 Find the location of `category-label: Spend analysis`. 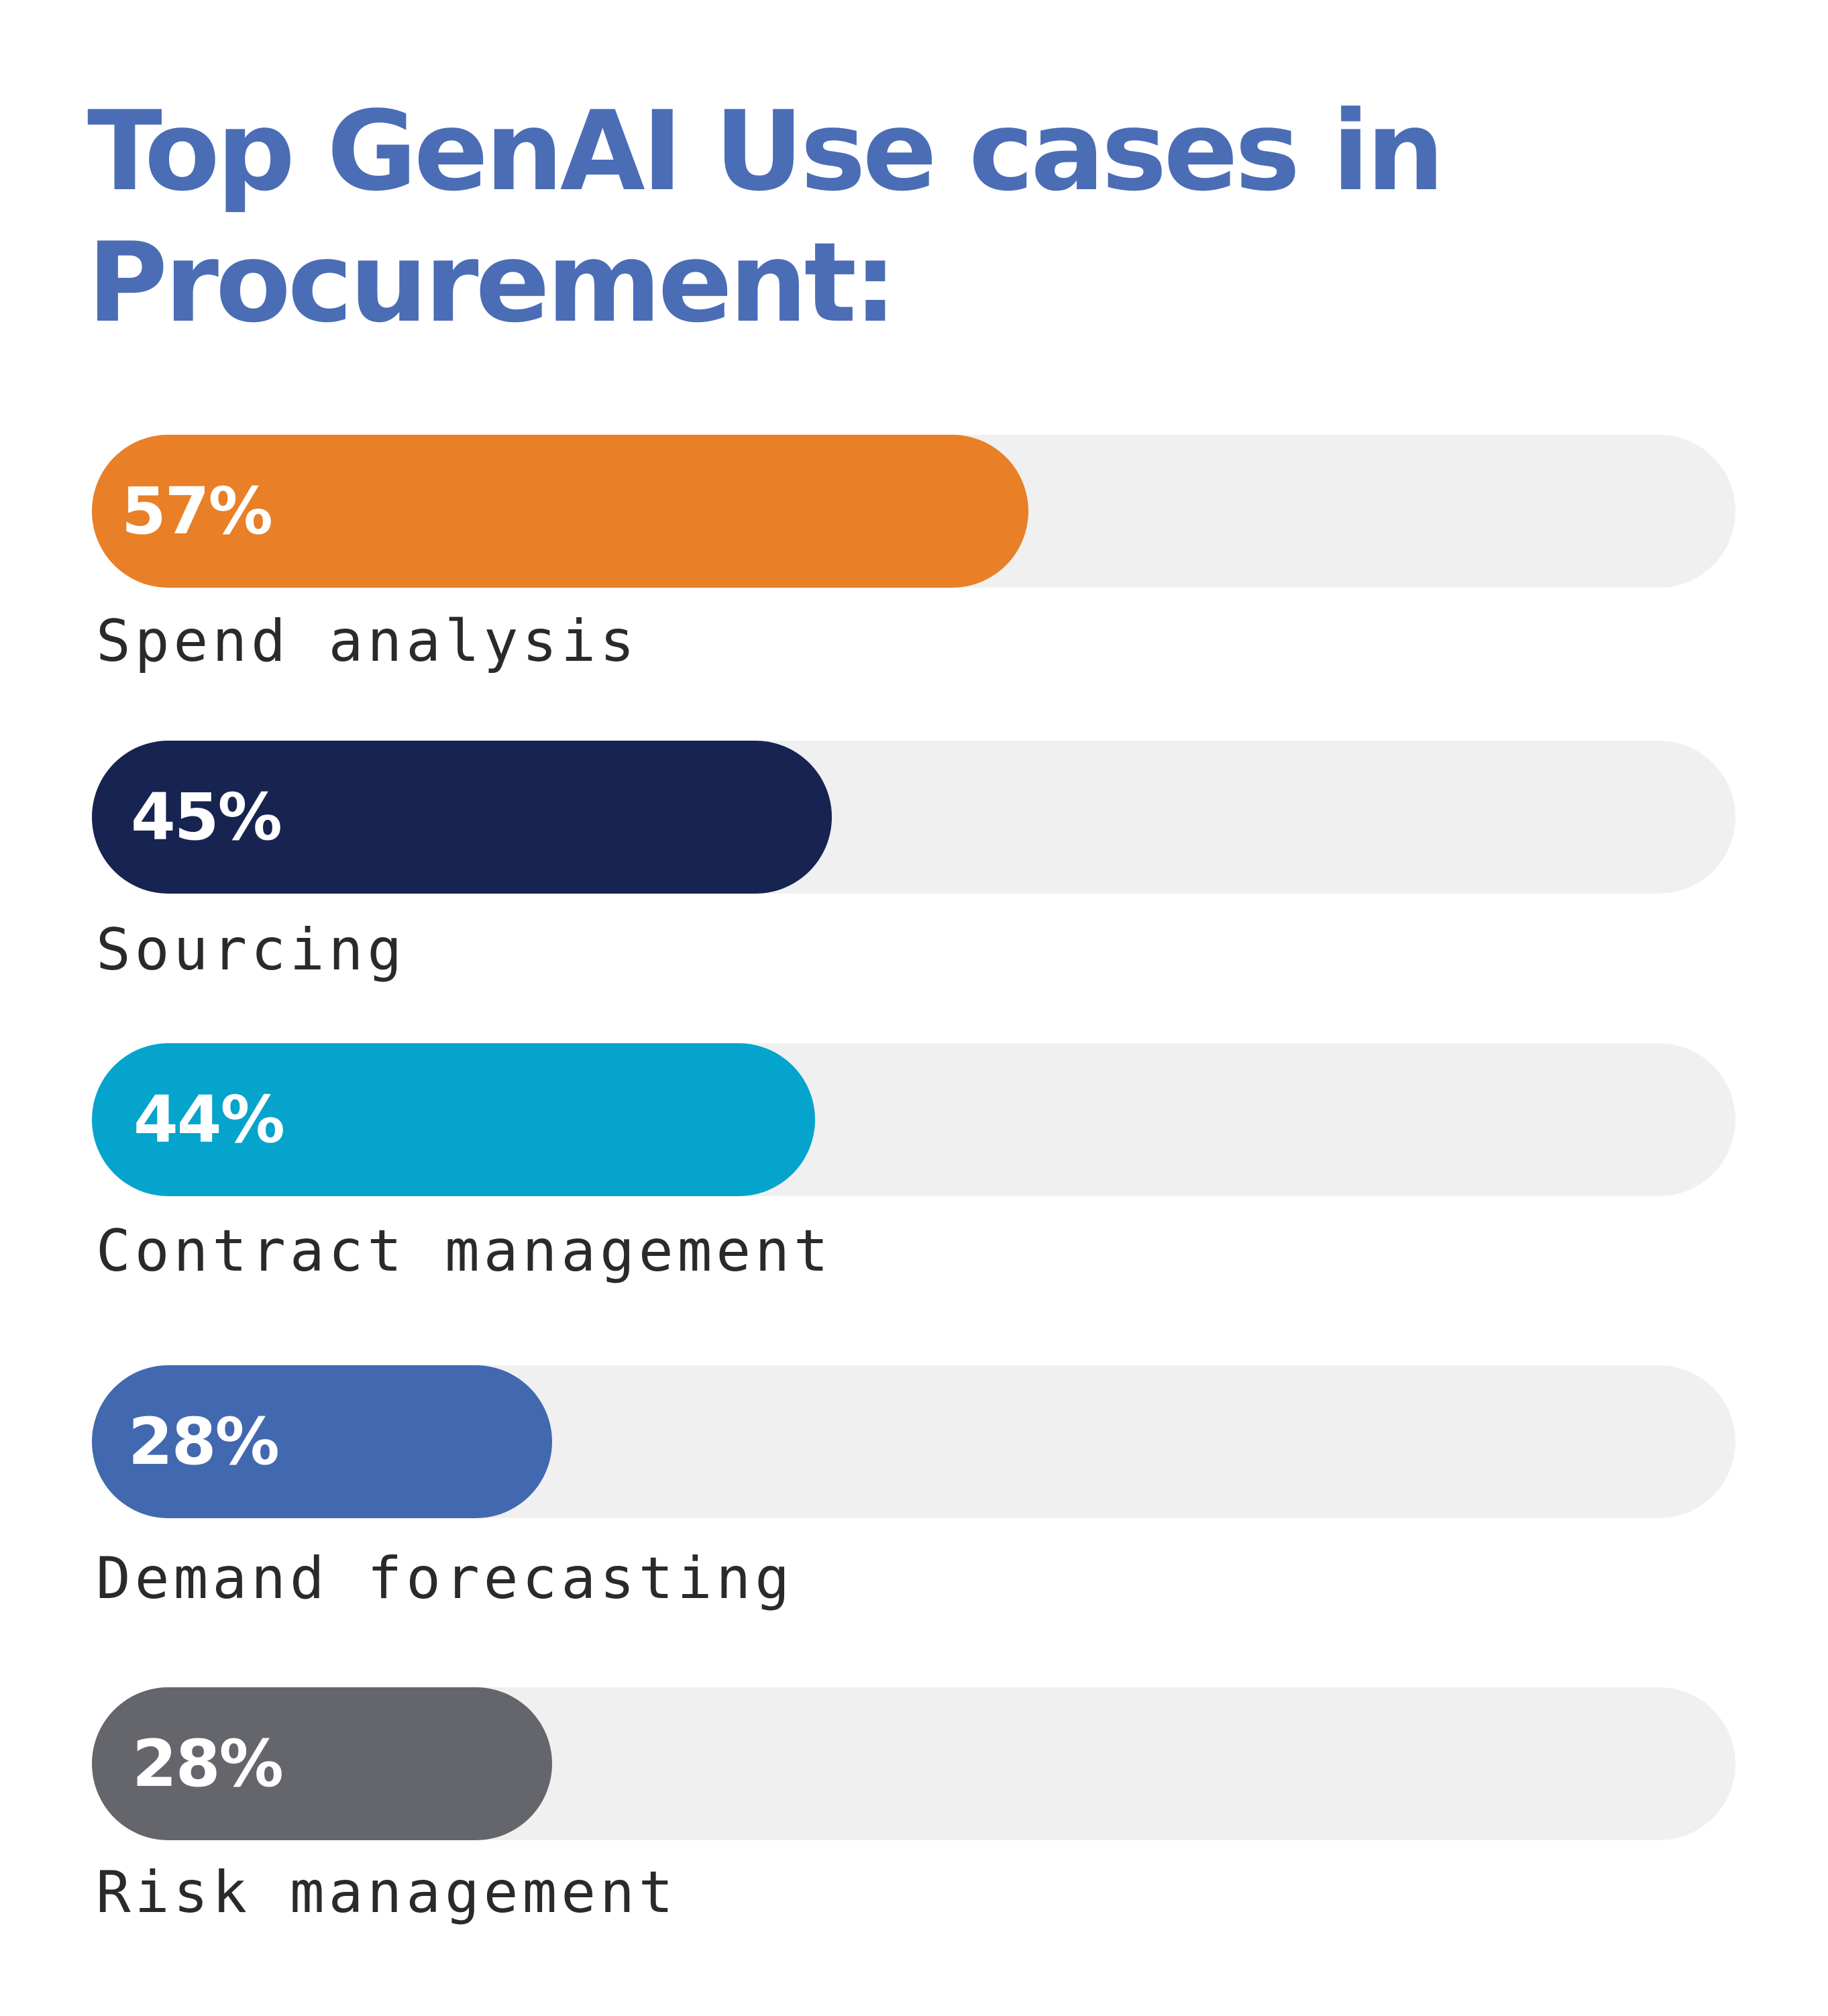

category-label: Spend analysis is located at coordinates (367, 641).